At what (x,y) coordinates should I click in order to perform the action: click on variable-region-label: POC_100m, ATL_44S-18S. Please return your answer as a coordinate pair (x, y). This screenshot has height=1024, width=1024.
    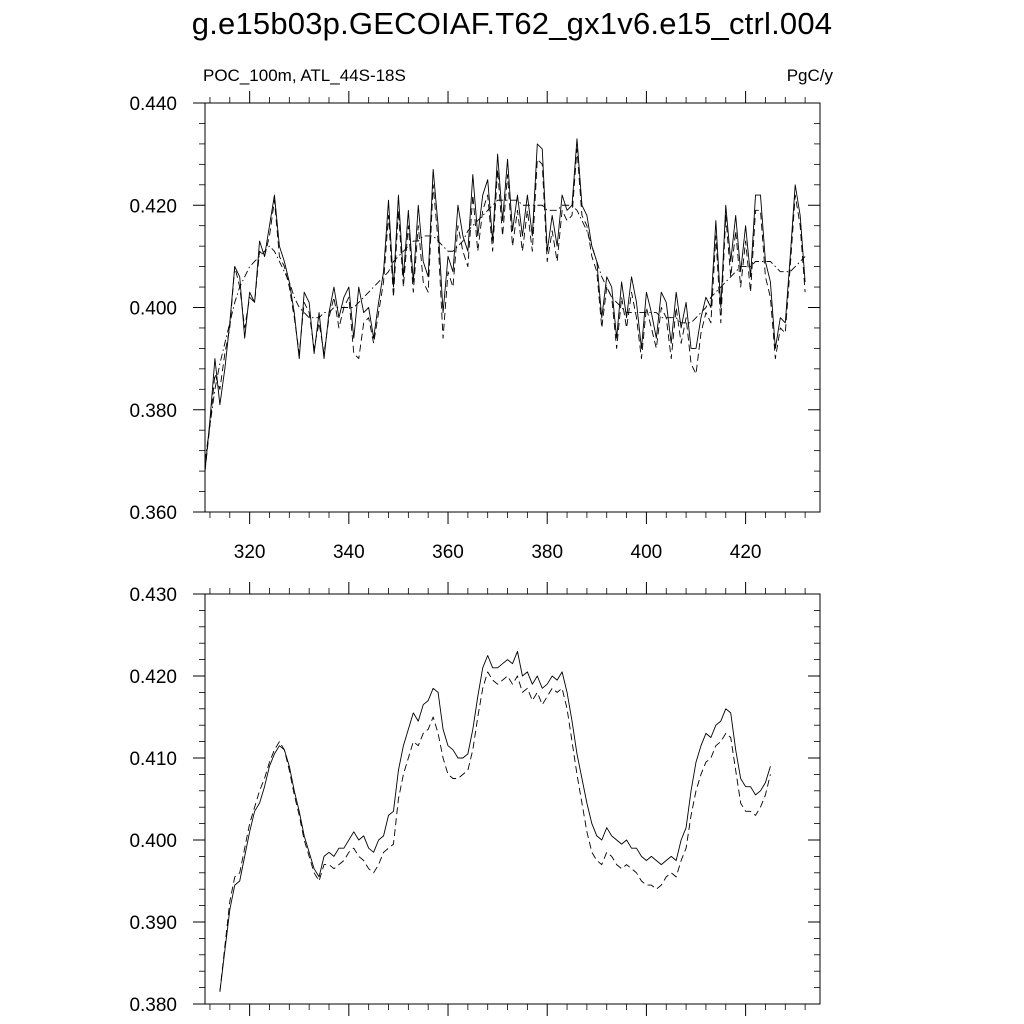
    Looking at the image, I should click on (304, 75).